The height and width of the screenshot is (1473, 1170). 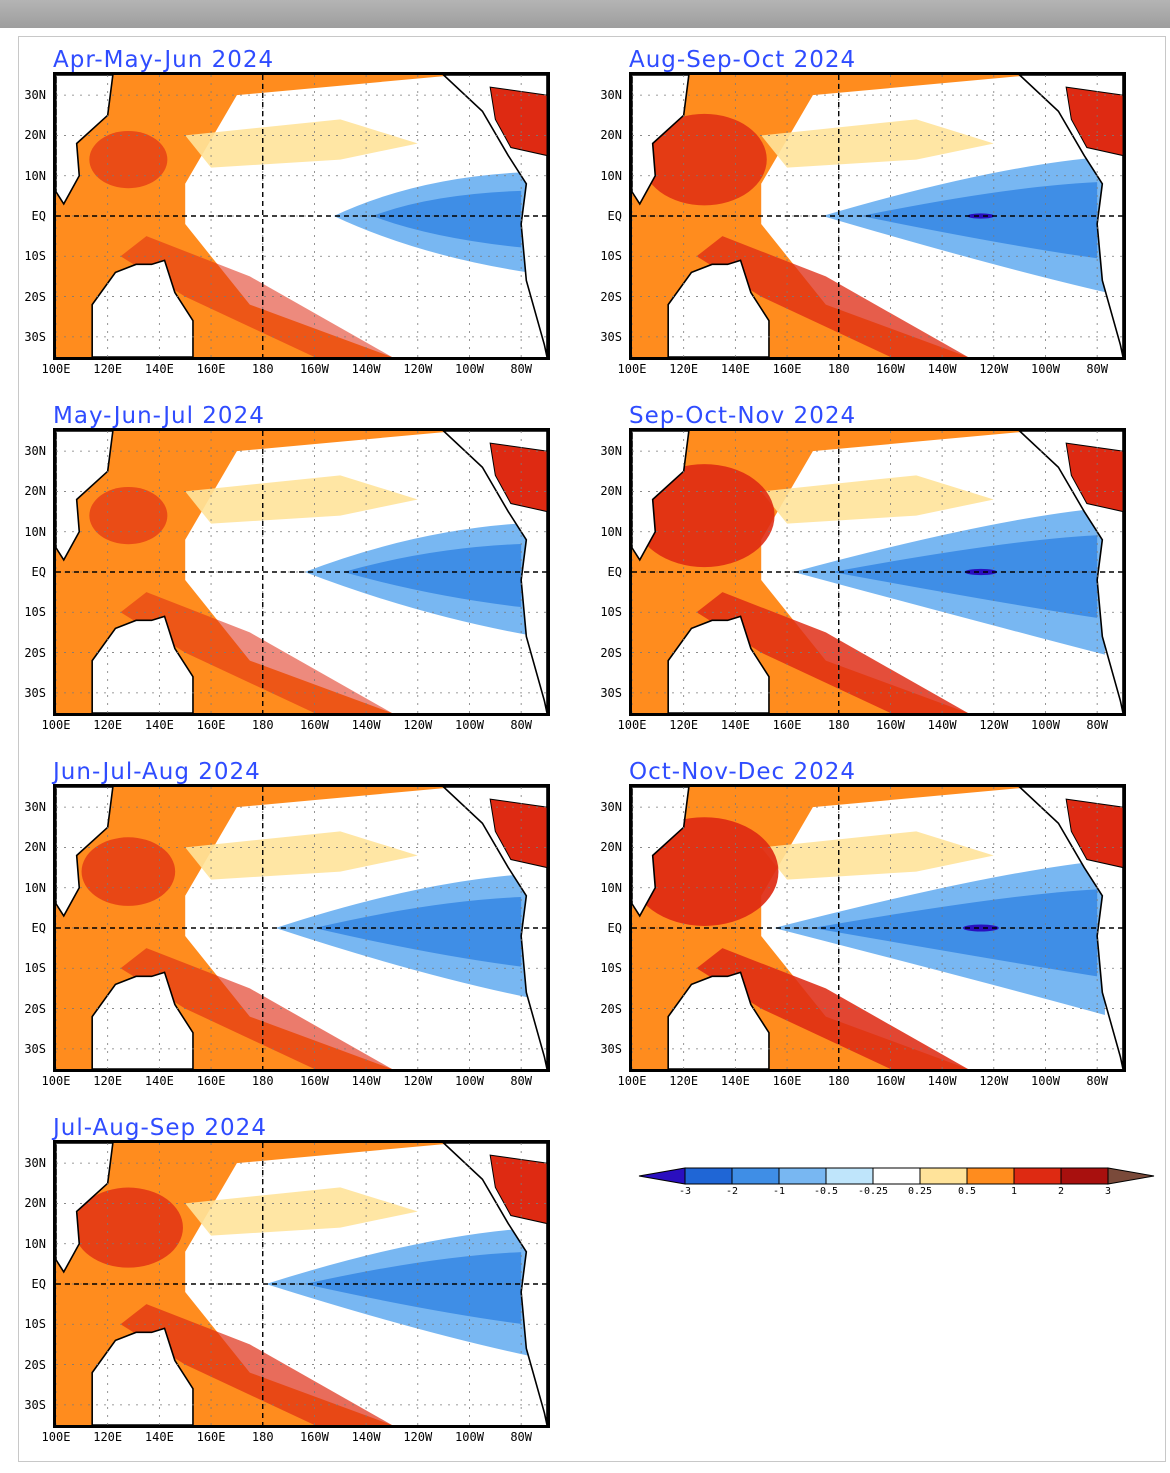 I want to click on colorbar-low-arrow, so click(x=662, y=1176).